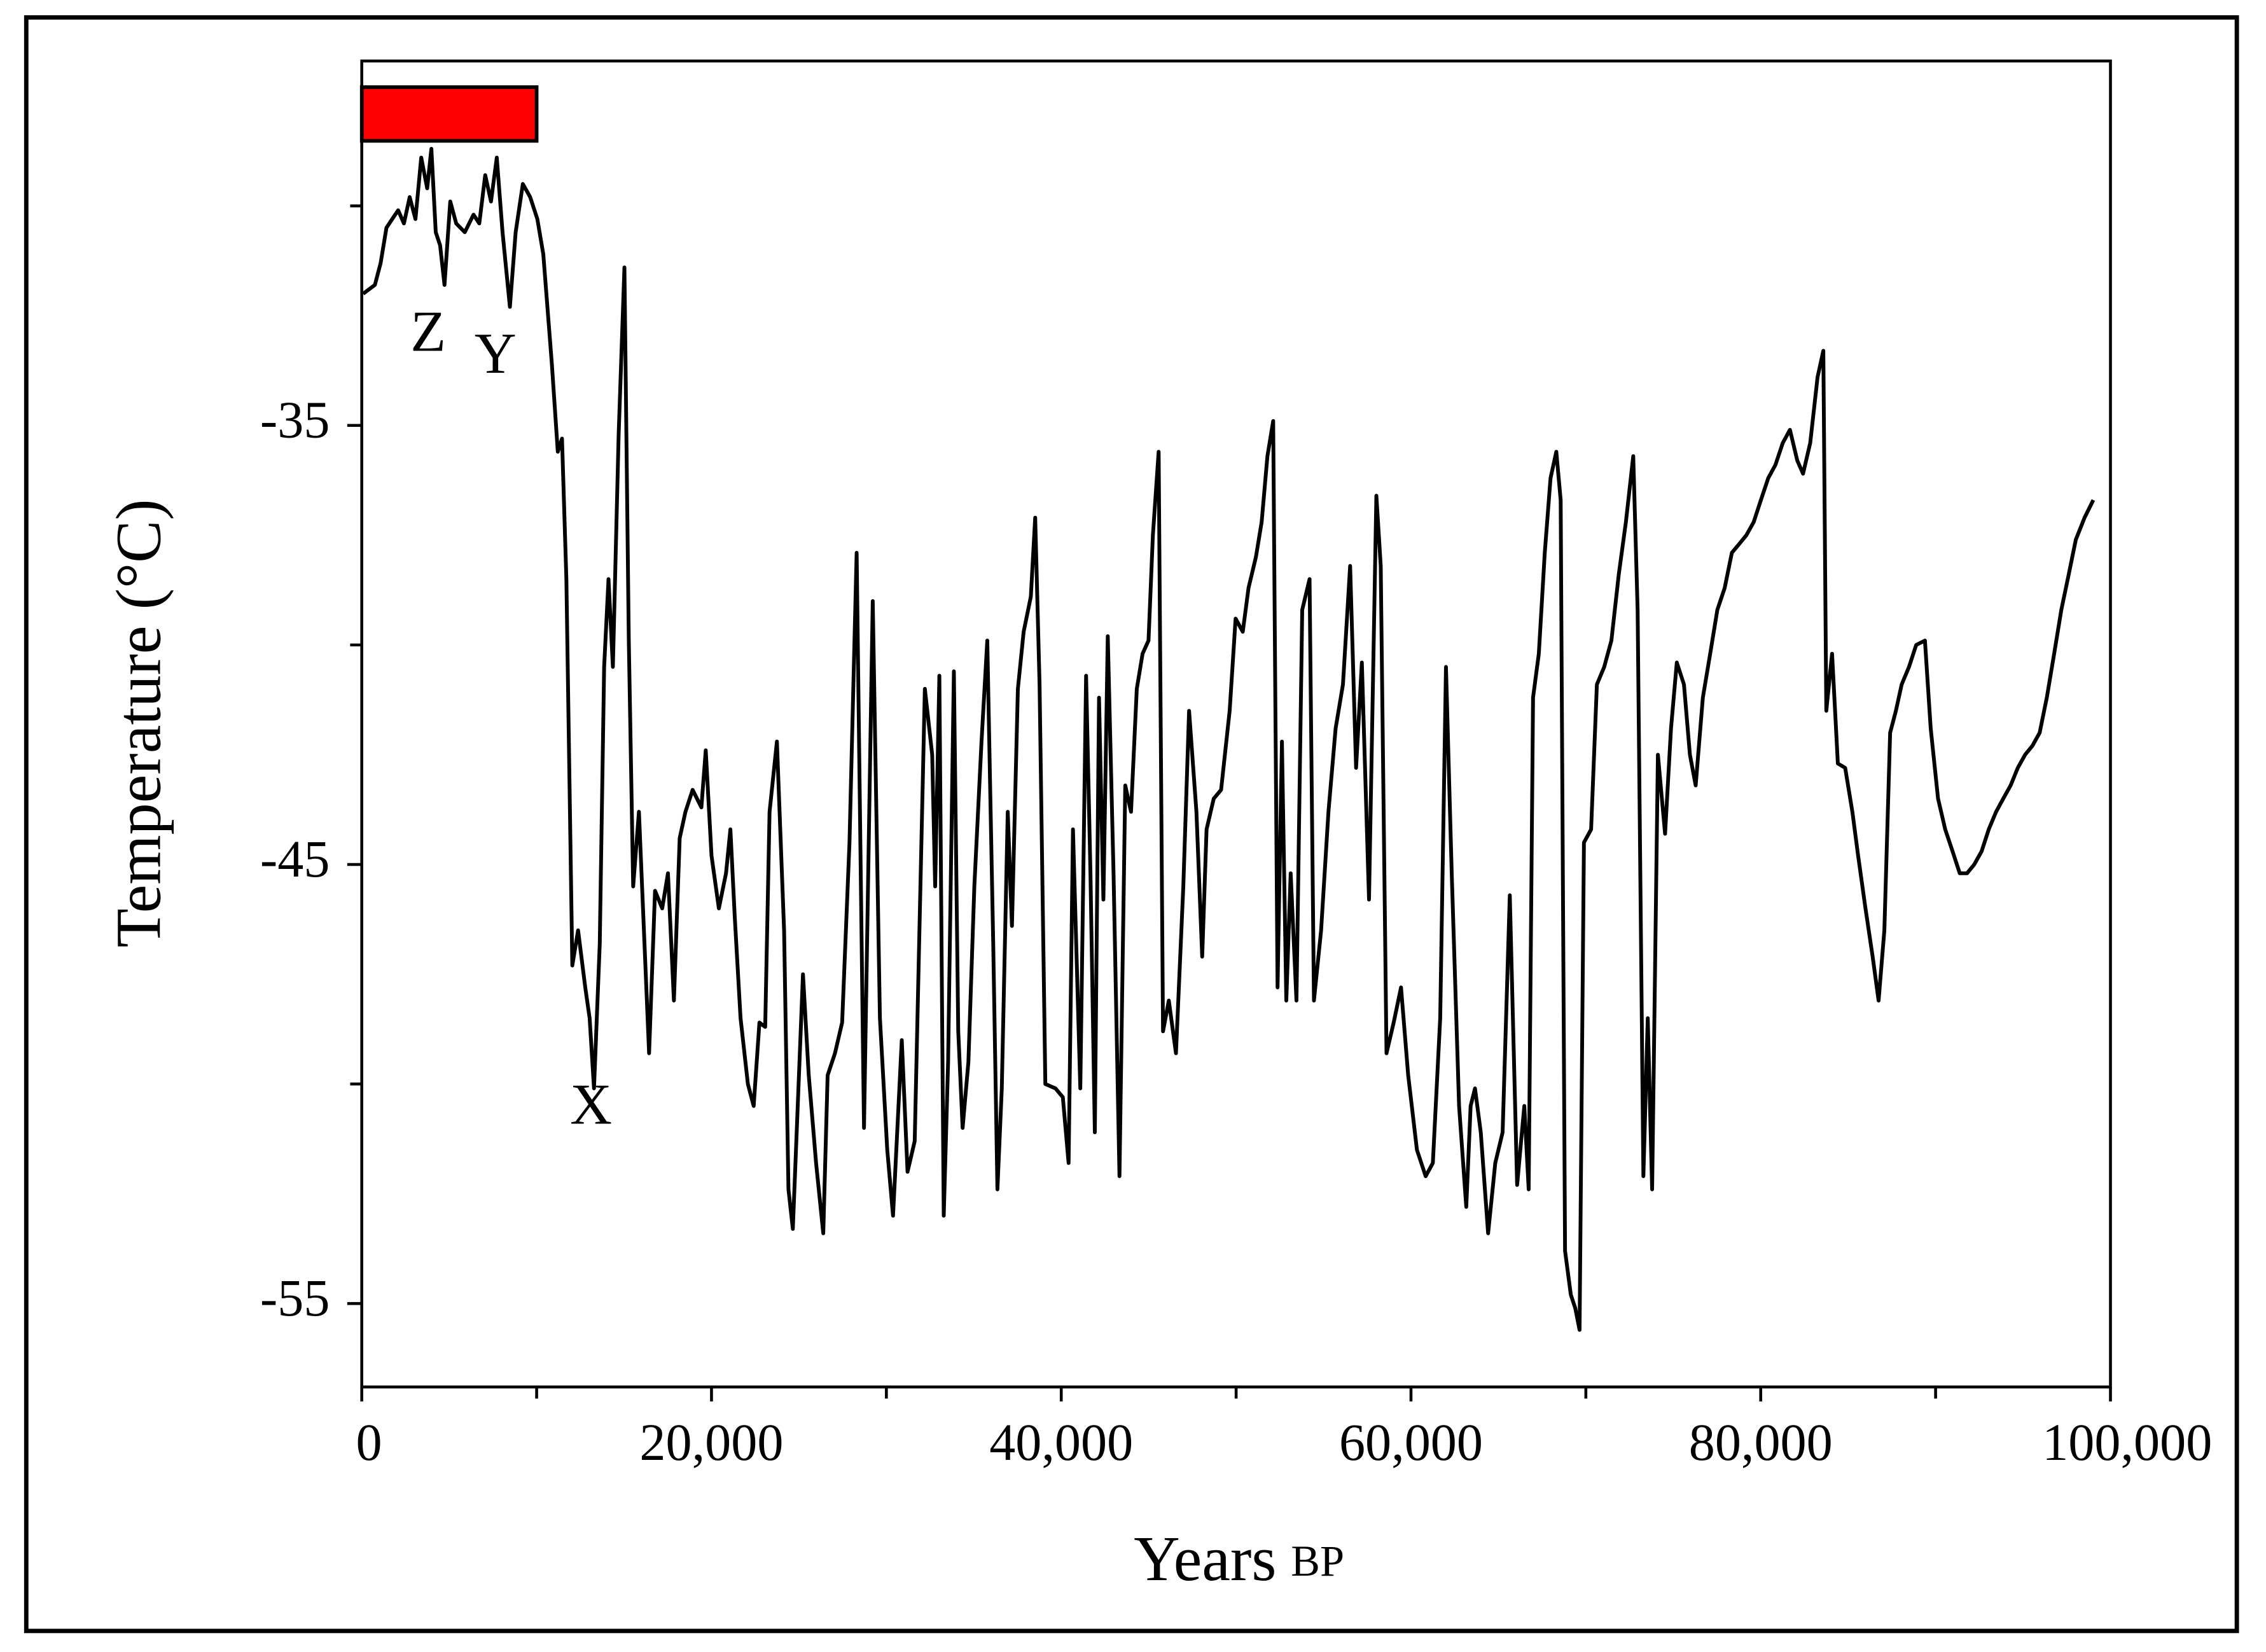 Image resolution: width=2266 pixels, height=1652 pixels. Describe the element at coordinates (711, 1442) in the screenshot. I see `x-tick-label: 20,000` at that location.